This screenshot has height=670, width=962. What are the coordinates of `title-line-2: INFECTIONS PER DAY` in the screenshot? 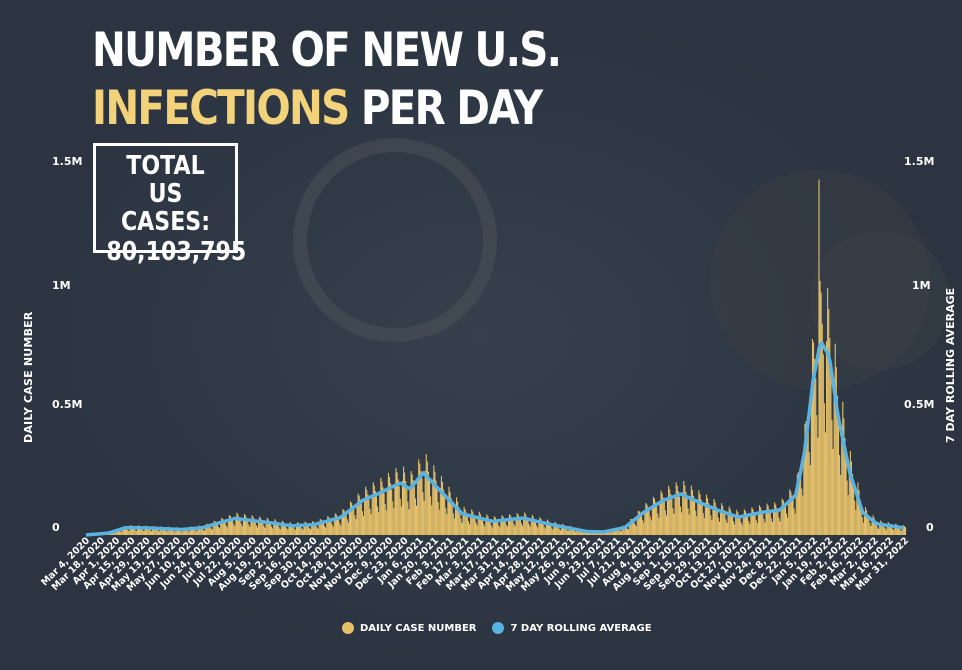 It's located at (326, 109).